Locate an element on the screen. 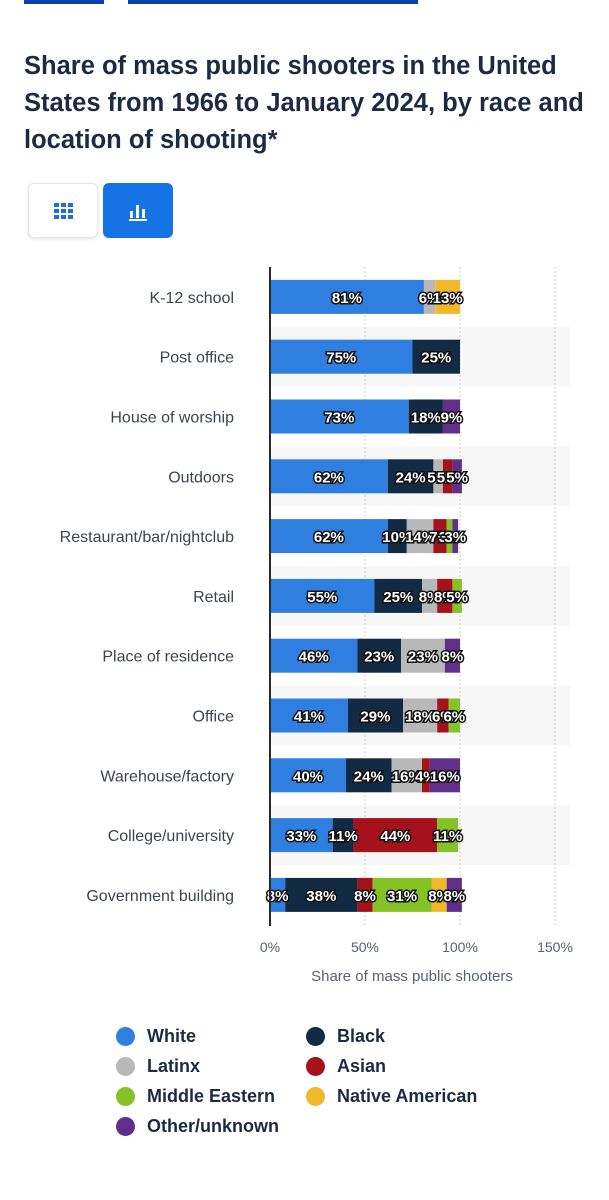 The image size is (609, 1200). category-label: College/university is located at coordinates (171, 836).